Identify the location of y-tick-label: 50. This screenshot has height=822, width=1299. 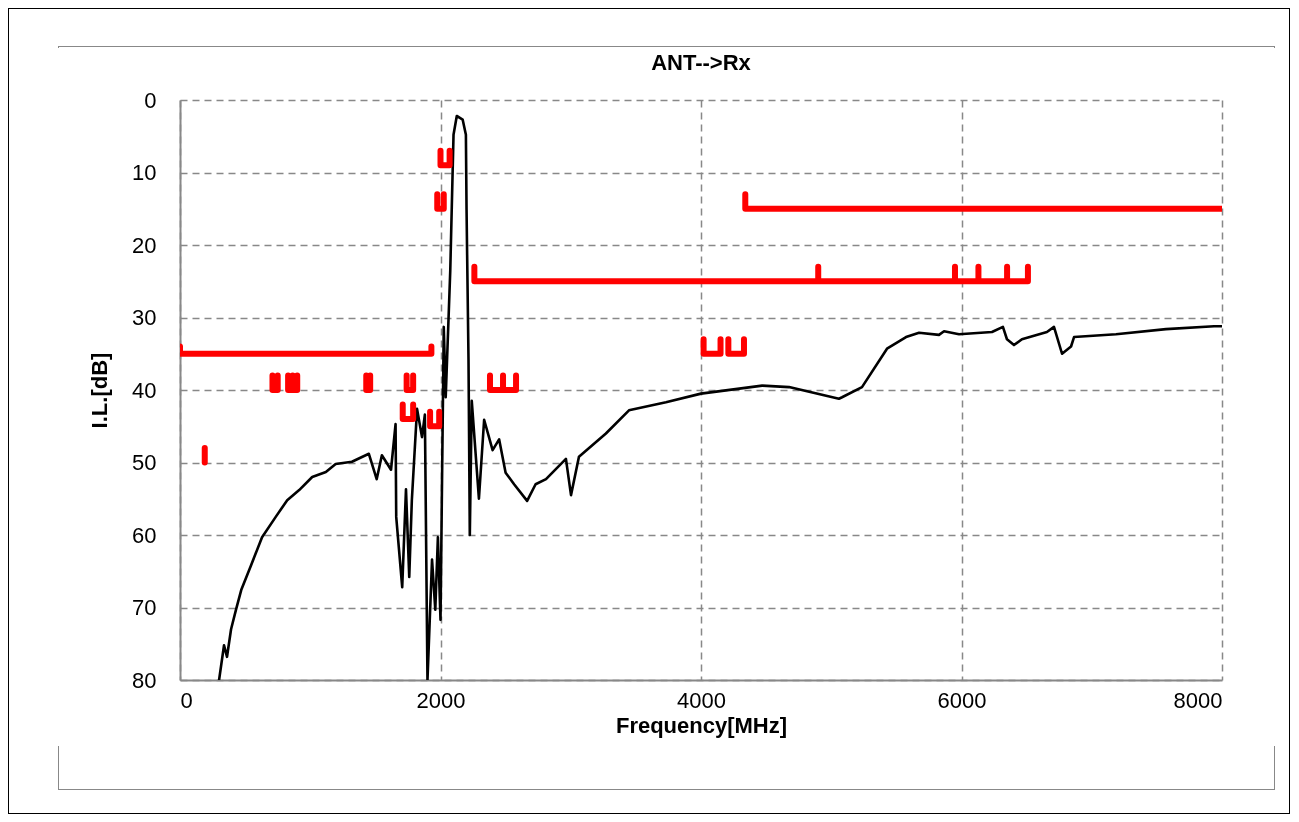
(144, 462).